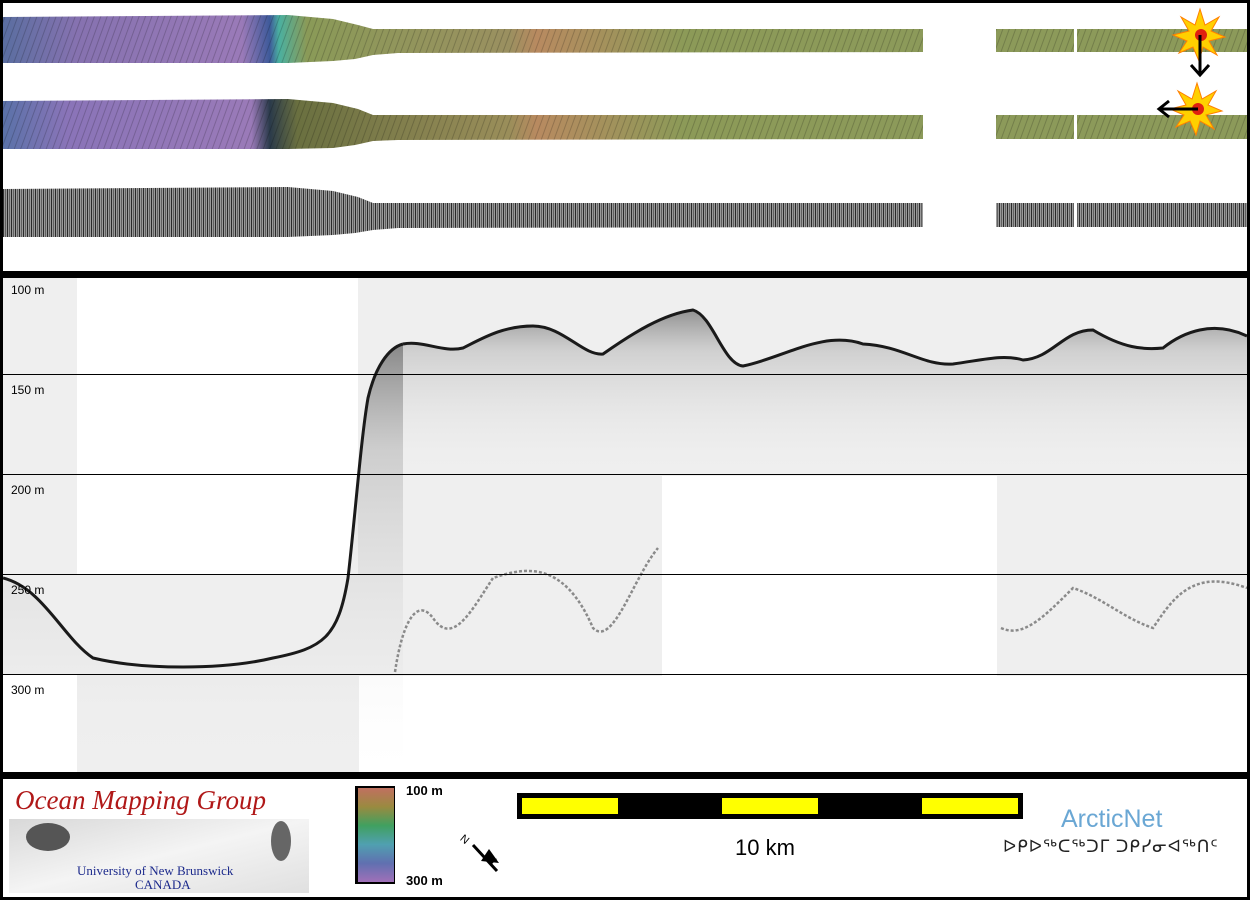 The height and width of the screenshot is (900, 1250). What do you see at coordinates (770, 806) in the screenshot?
I see `scale-bar` at bounding box center [770, 806].